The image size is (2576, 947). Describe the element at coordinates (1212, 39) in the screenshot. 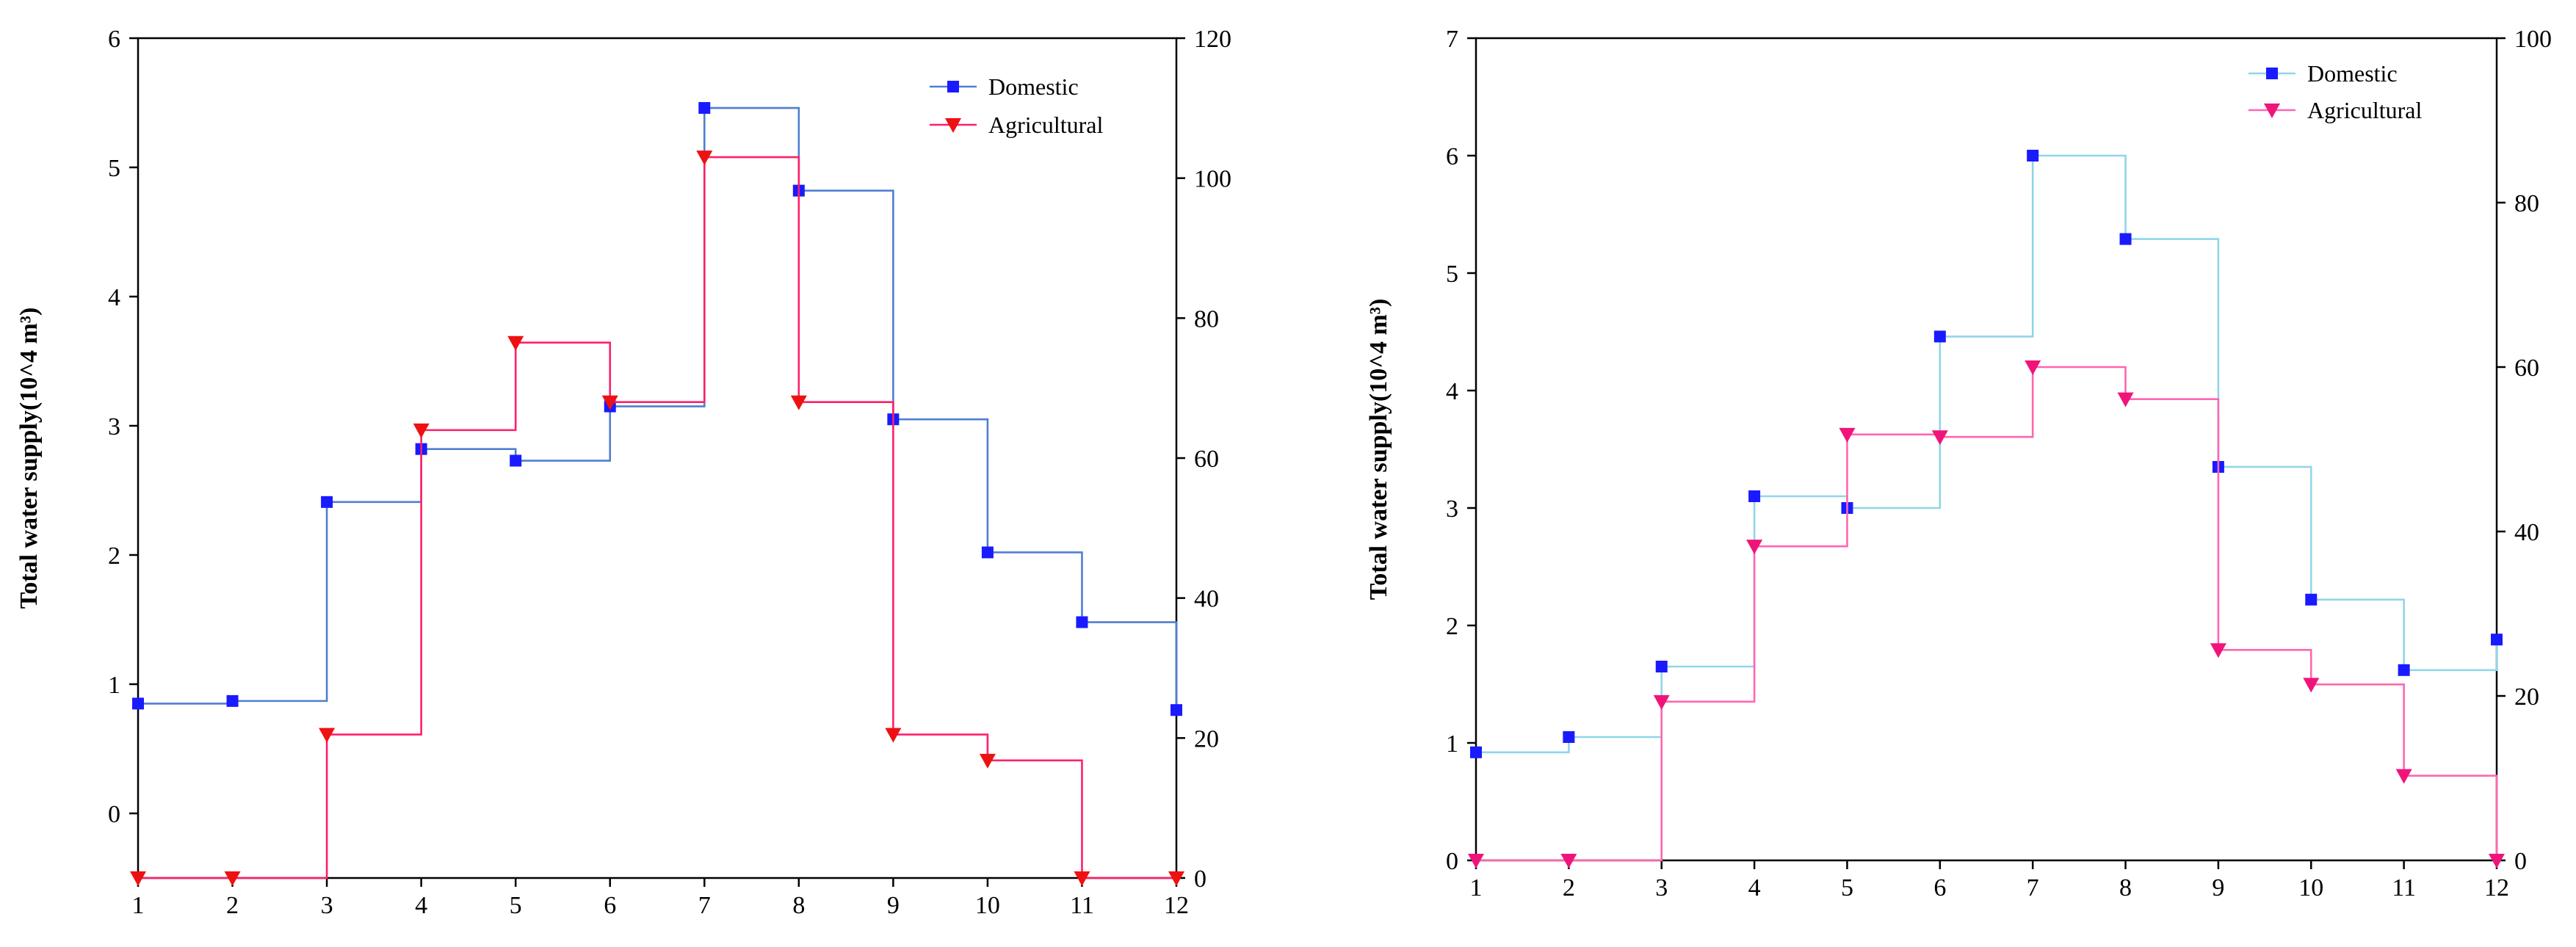

I see `y2-tick-label: 120` at that location.